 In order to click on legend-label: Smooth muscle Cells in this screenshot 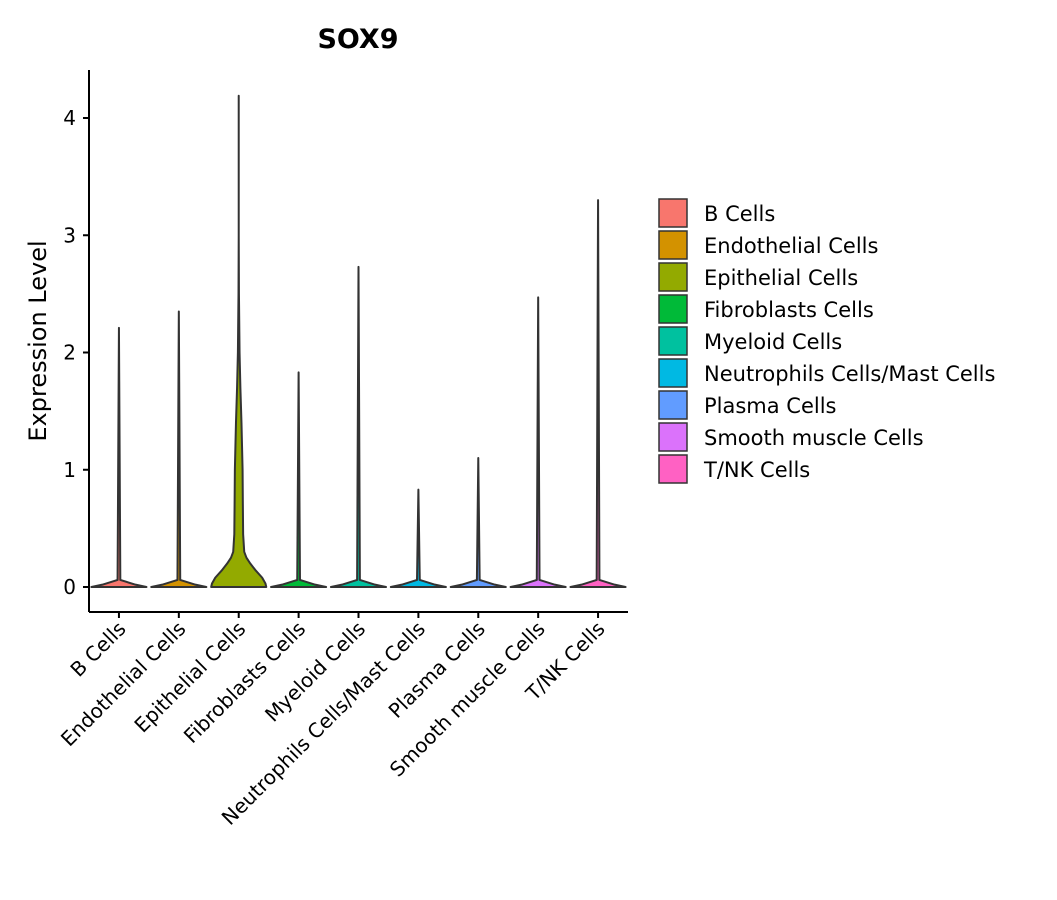, I will do `click(814, 438)`.